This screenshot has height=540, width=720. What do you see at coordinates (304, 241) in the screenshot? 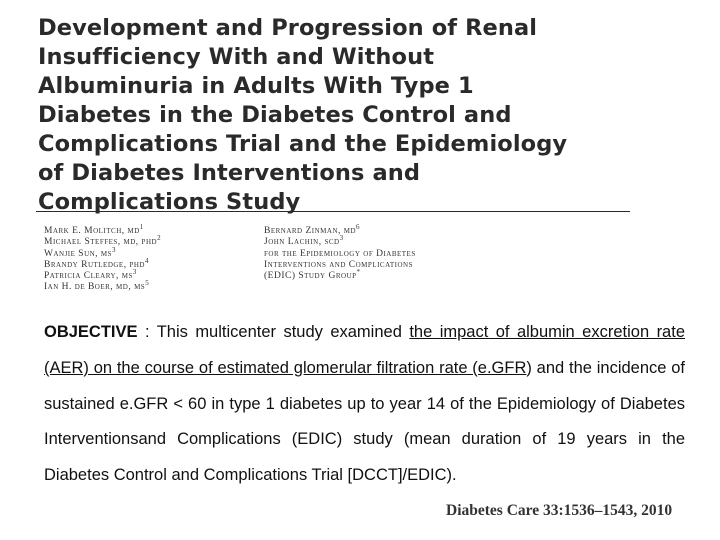
I see `author-entry: John Lachin, scd3` at bounding box center [304, 241].